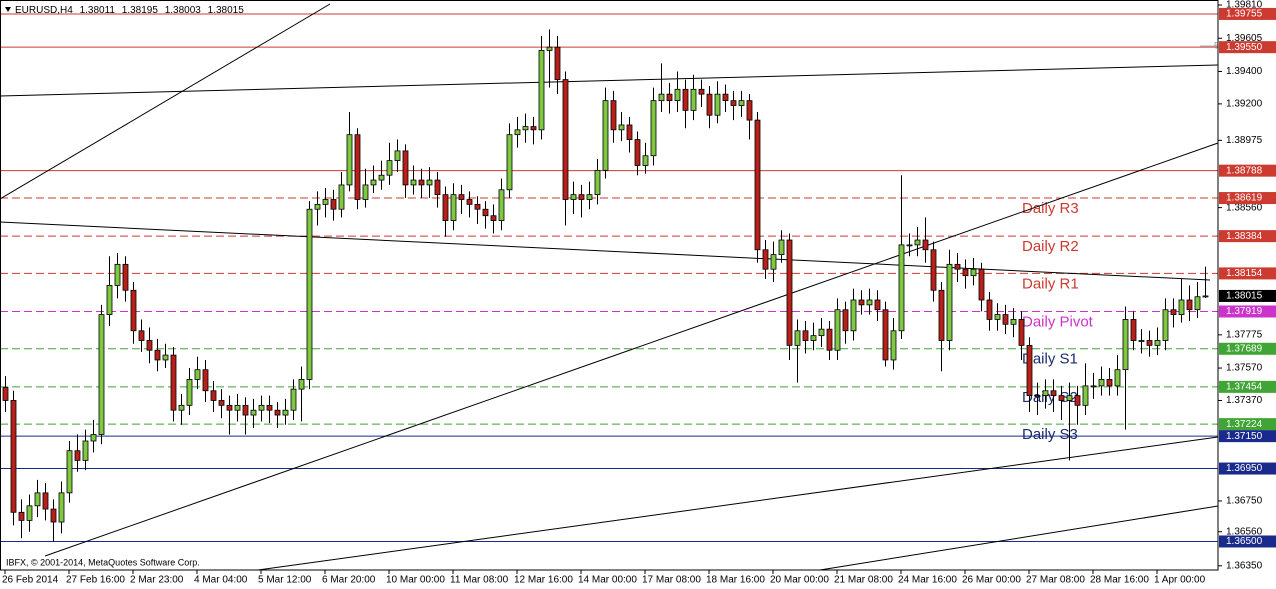 This screenshot has height=589, width=1276. Describe the element at coordinates (415, 580) in the screenshot. I see `x-tick-label: 10 Mar 00:00` at that location.